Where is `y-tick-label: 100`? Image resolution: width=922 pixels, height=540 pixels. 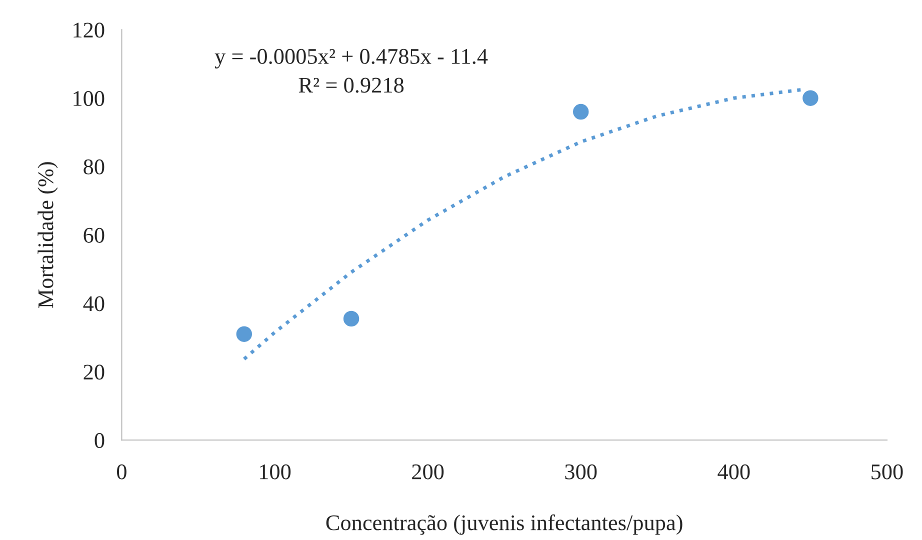 y-tick-label: 100 is located at coordinates (89, 98).